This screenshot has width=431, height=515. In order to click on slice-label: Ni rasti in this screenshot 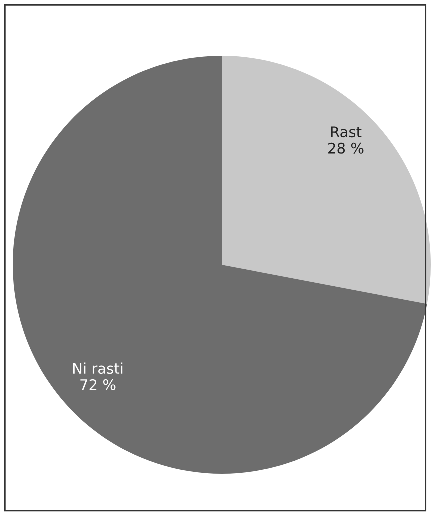, I will do `click(98, 368)`.